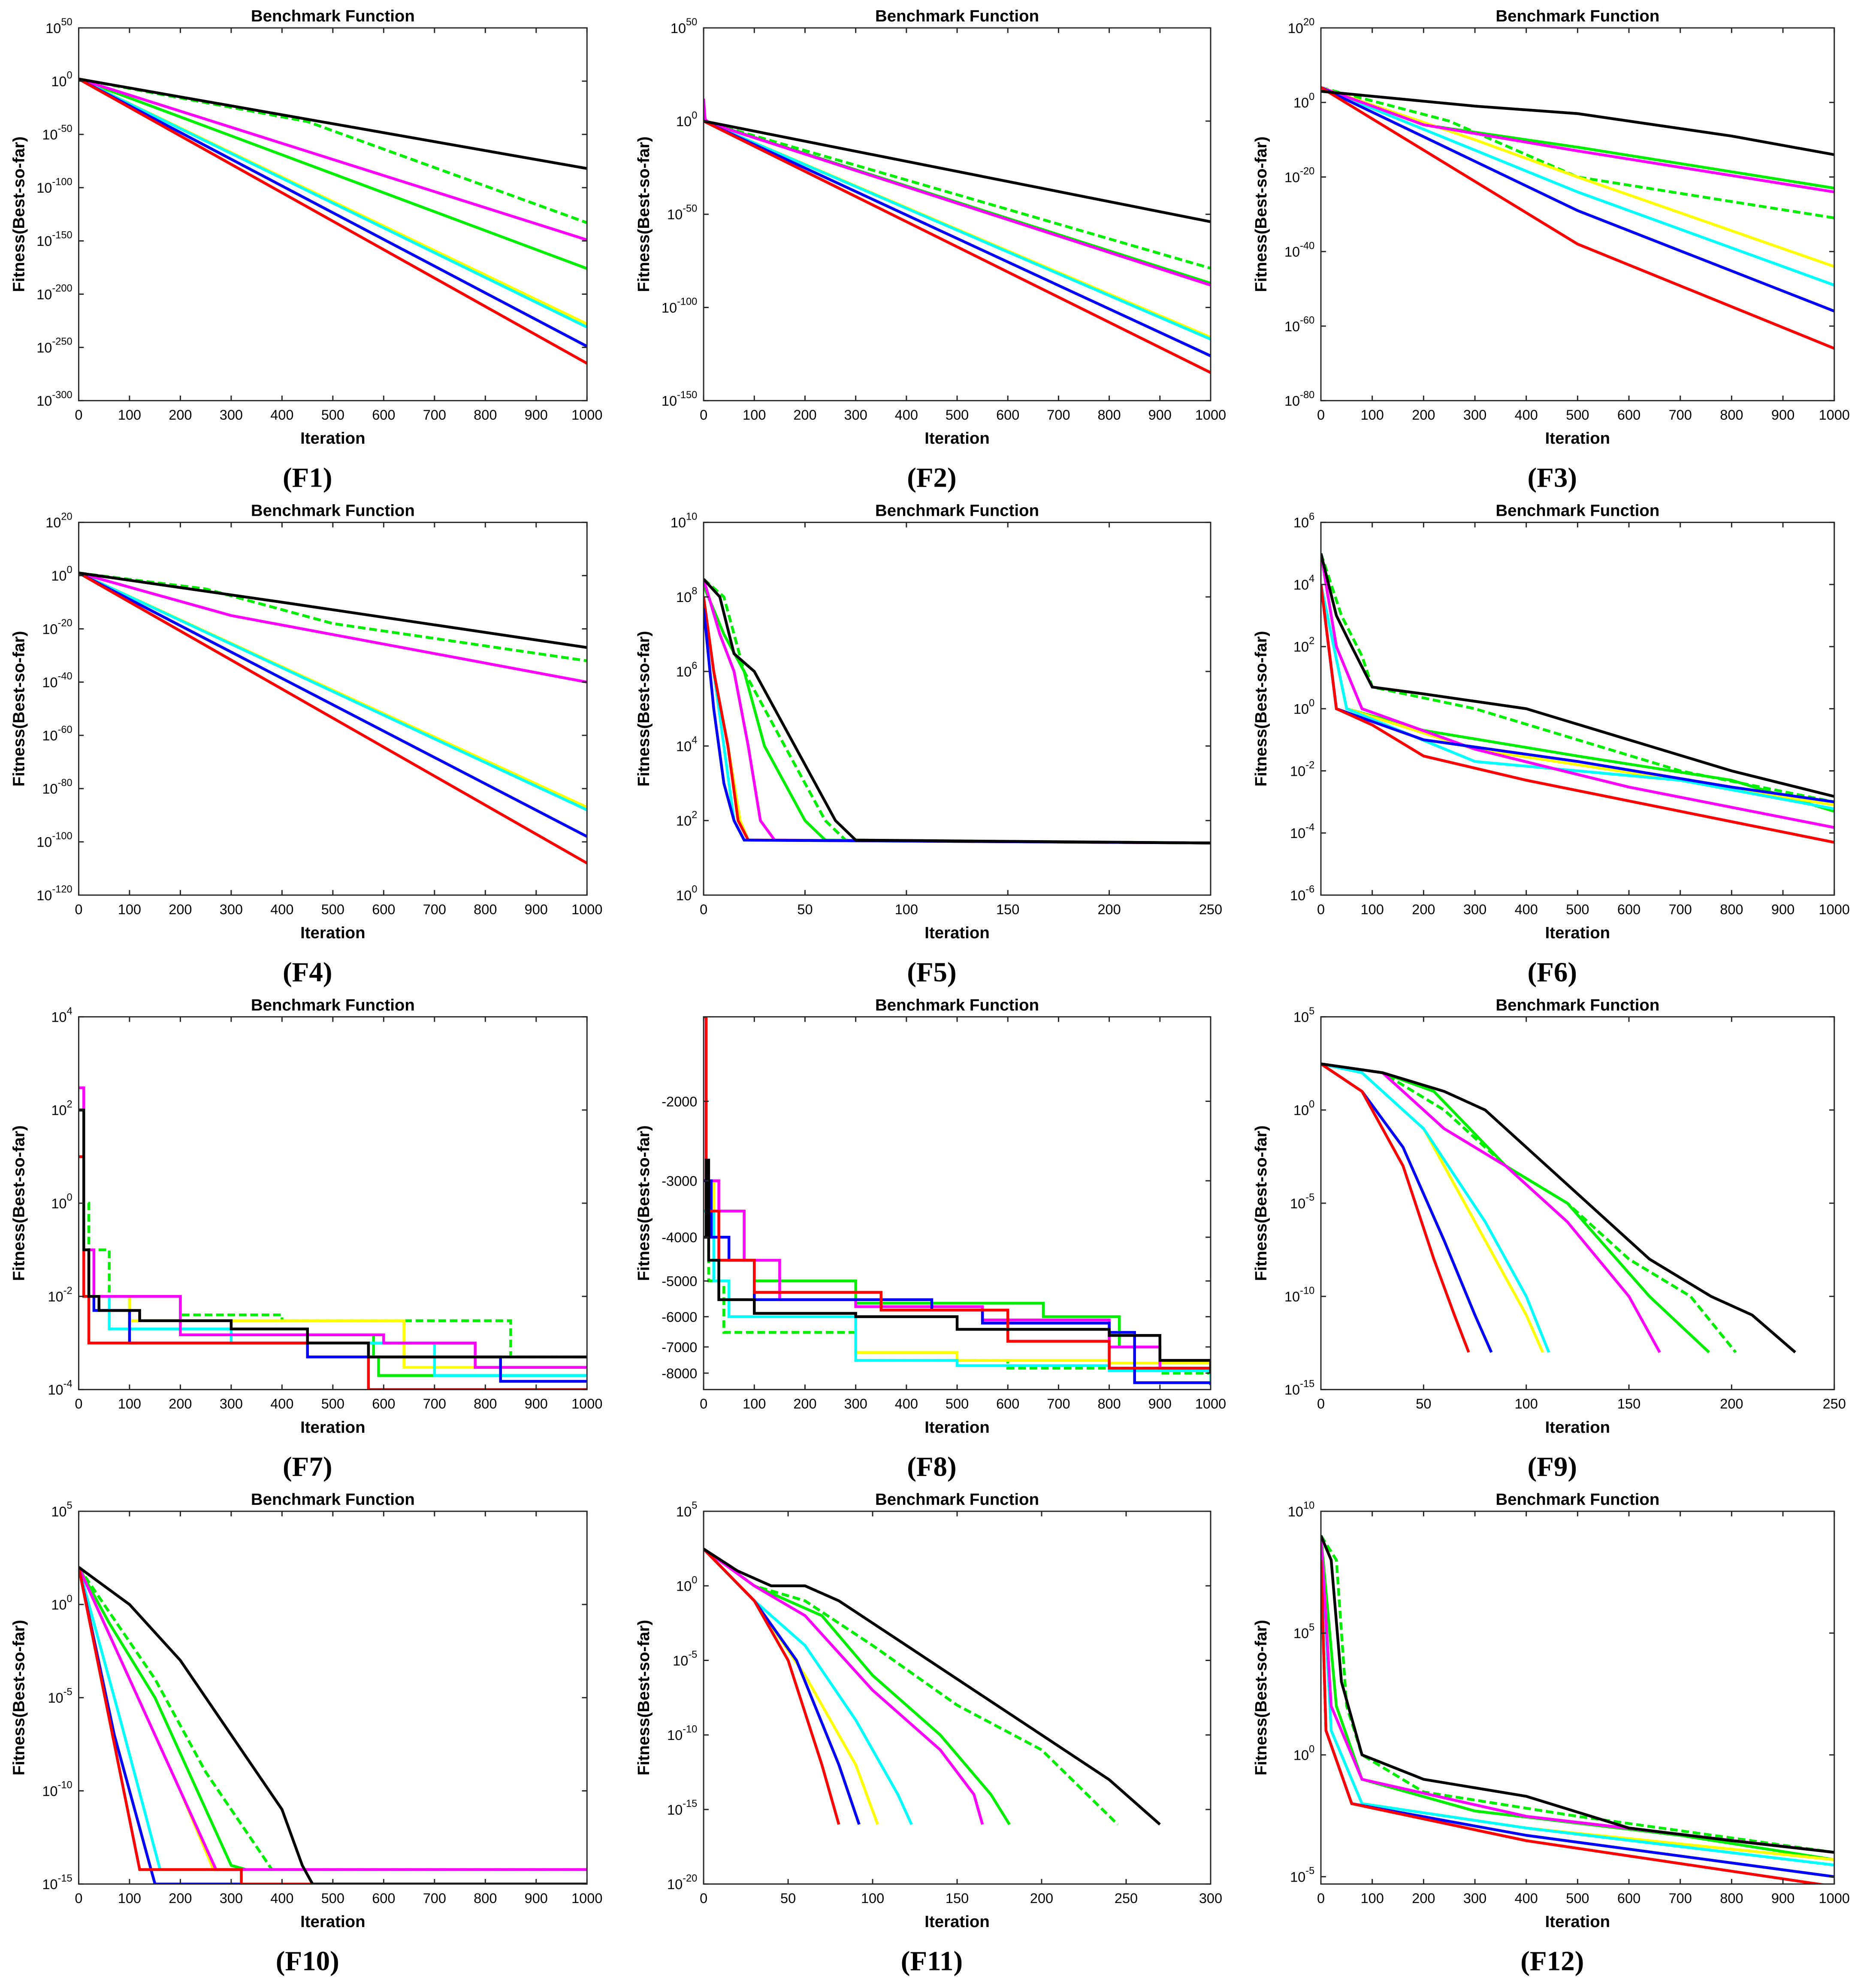 This screenshot has height=1988, width=1861. I want to click on y-tick-label: -2000, so click(679, 1101).